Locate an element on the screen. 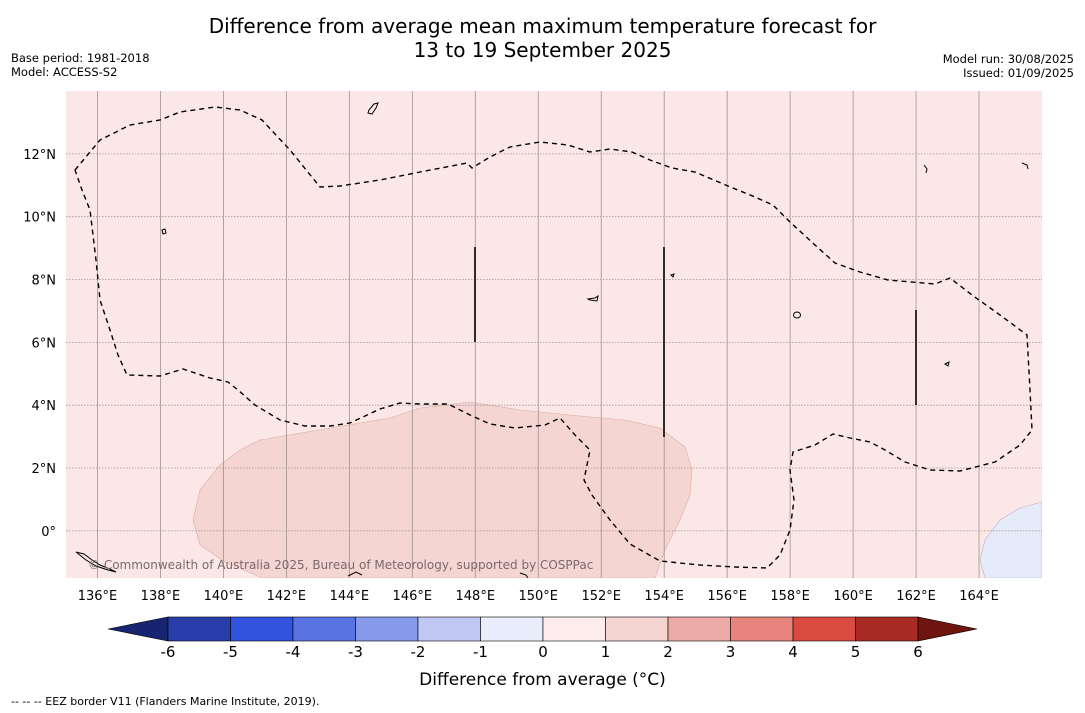 This screenshot has height=713, width=1085. warm-anomaly-zone is located at coordinates (442, 489).